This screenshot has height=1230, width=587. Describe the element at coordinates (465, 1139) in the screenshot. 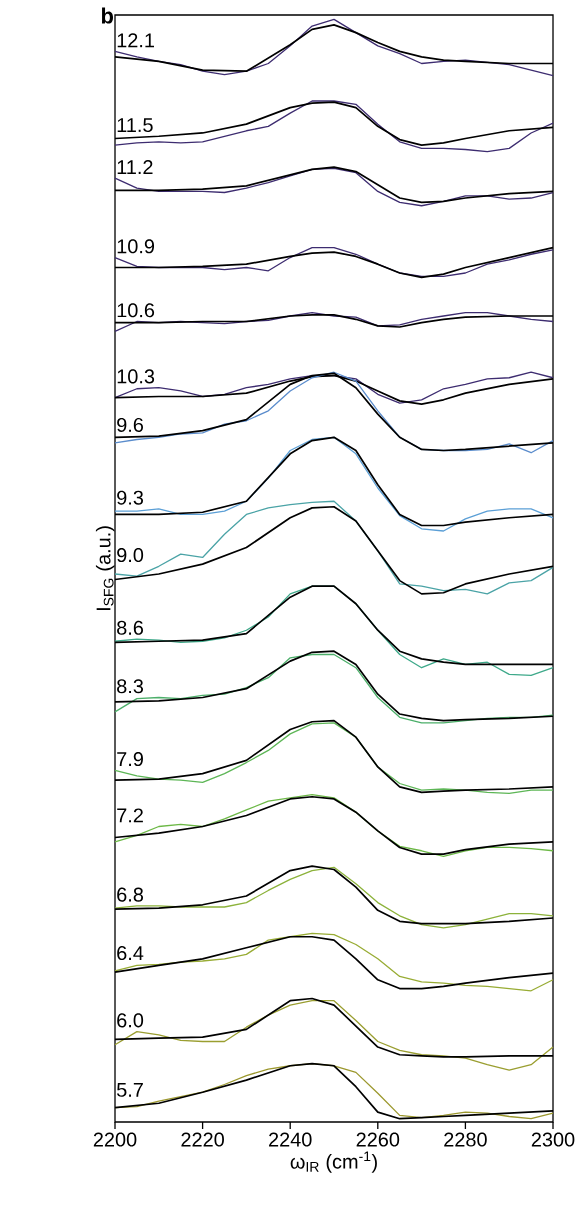

I see `x-tick-label: 2280` at that location.